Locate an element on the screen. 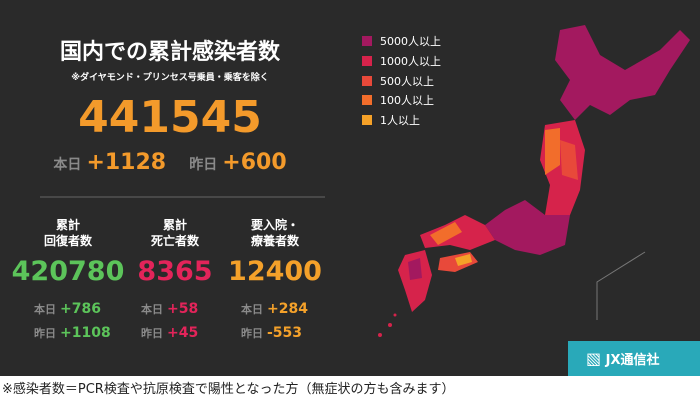 This screenshot has height=401, width=700. legend-label: 1人以上 is located at coordinates (400, 121).